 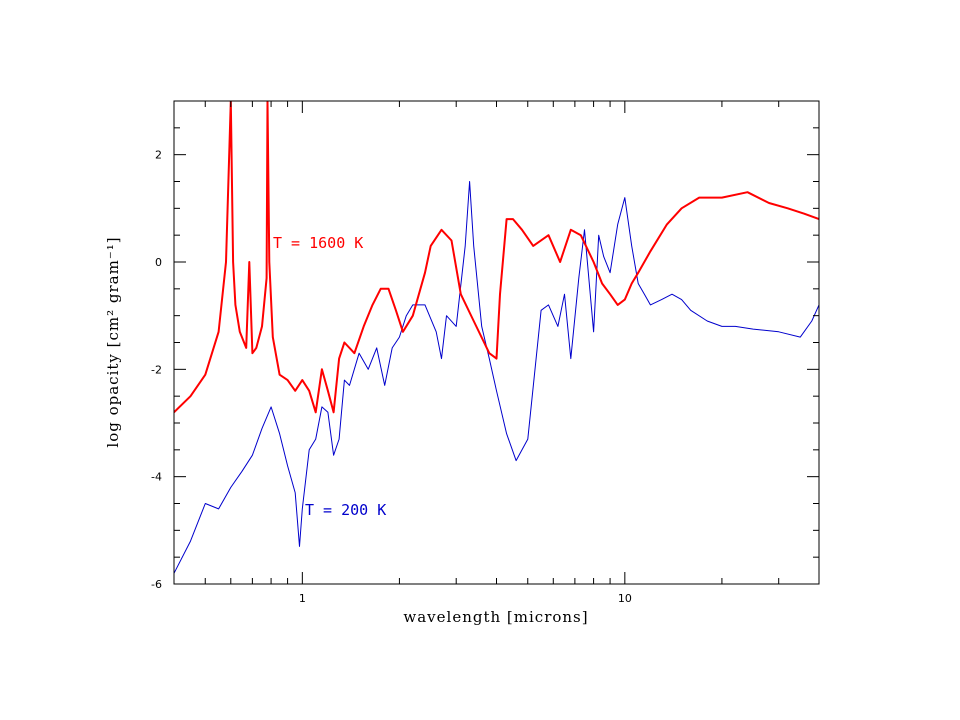 I want to click on x-tick-label: 10, so click(x=625, y=598).